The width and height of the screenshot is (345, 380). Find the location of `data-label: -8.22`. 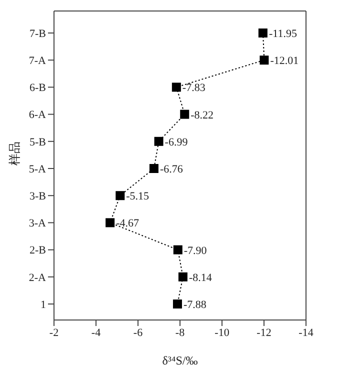

data-label: -8.22 is located at coordinates (202, 115).